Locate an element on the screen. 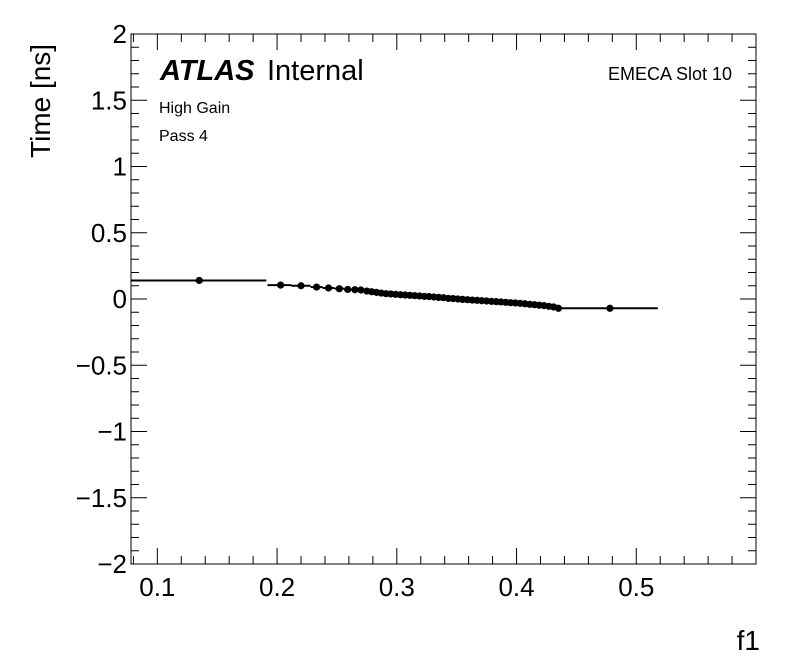  y-tick-label: 1.5 is located at coordinates (109, 100).